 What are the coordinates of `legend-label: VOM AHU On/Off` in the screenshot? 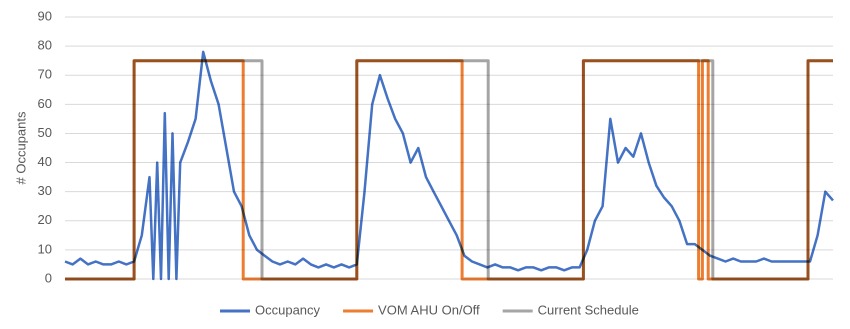 It's located at (429, 309).